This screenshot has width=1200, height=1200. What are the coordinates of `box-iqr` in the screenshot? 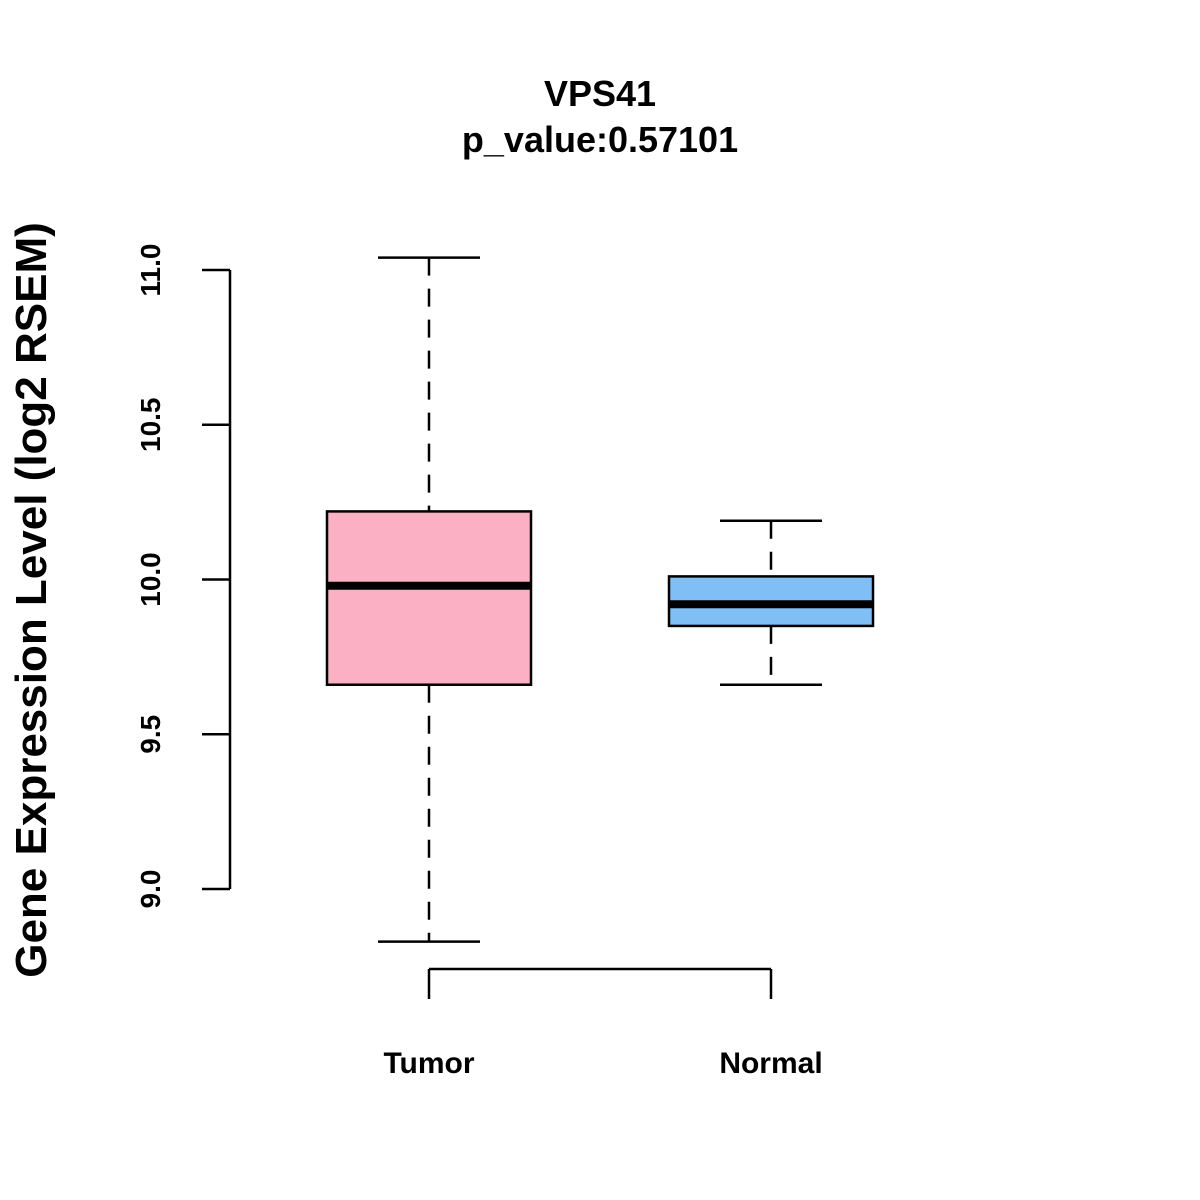 It's located at (429, 598).